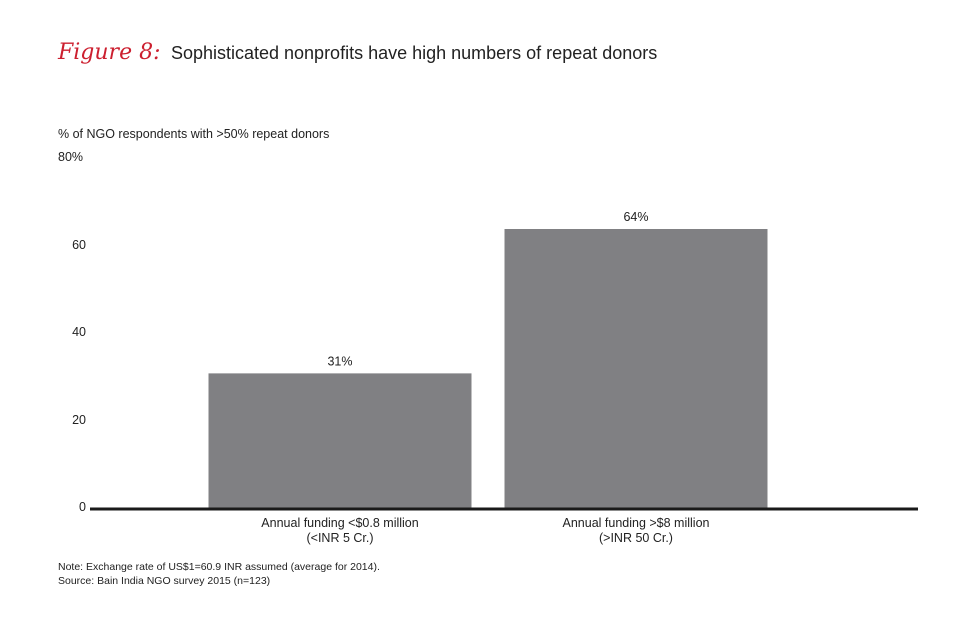  I want to click on x-category-label-2-line-1: Annual funding >$8 million, so click(636, 523).